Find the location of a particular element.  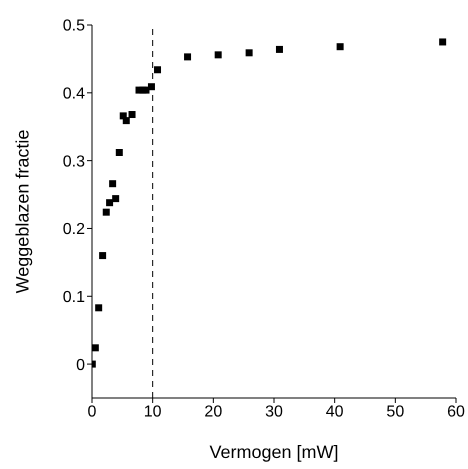

x-tick-label: 30 is located at coordinates (274, 411).